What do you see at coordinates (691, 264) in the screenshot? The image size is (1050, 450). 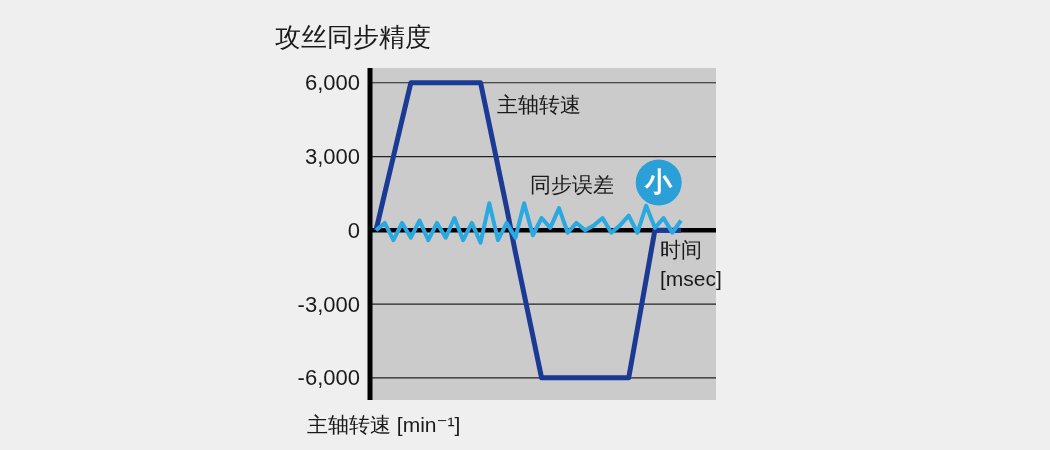 I see `x-label: 时间 [msec]` at bounding box center [691, 264].